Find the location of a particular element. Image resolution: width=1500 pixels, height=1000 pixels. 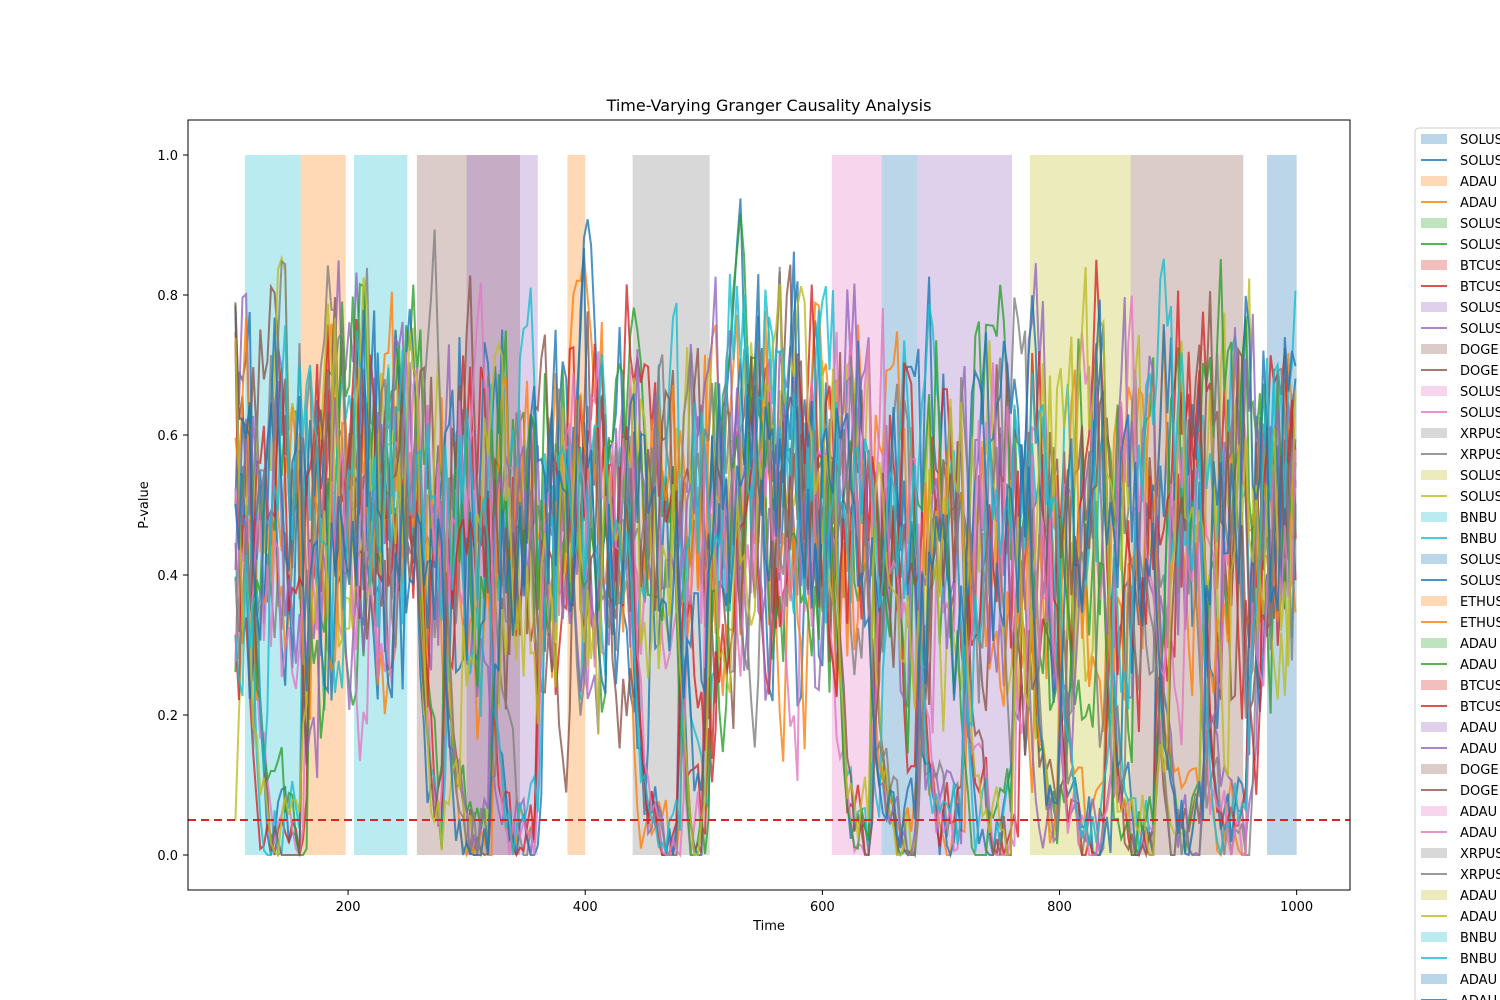

y-tick-label: 0.0 is located at coordinates (167, 856).